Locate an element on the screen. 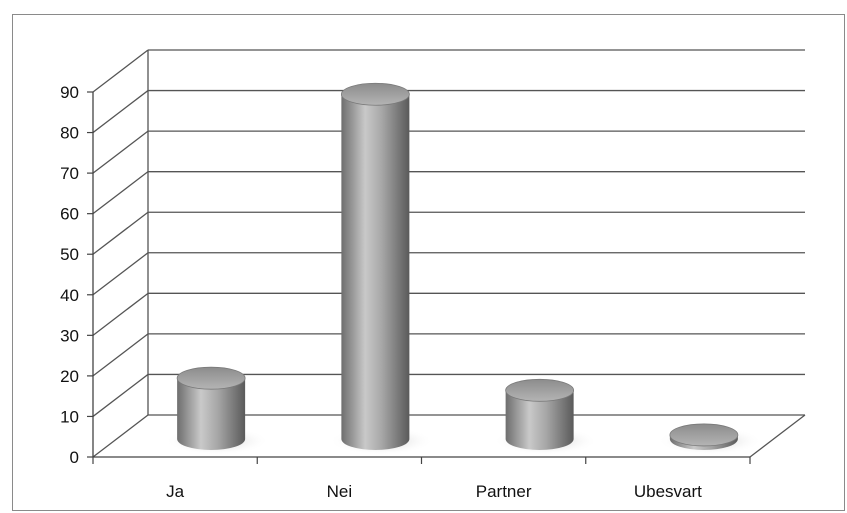  y-tick-label: 0 is located at coordinates (74, 457).